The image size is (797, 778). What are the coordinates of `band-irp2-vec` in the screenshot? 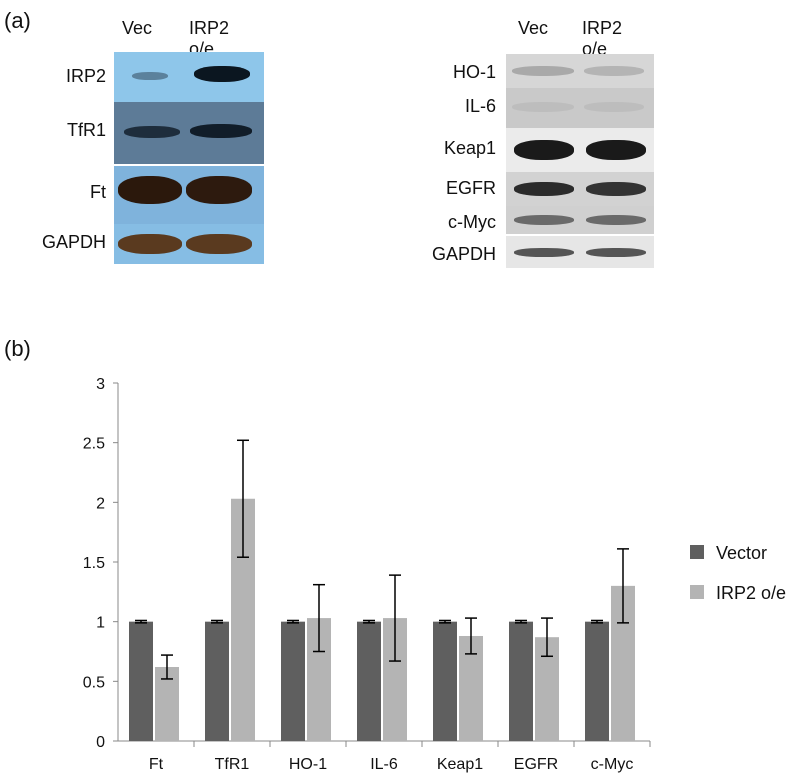 It's located at (150, 76).